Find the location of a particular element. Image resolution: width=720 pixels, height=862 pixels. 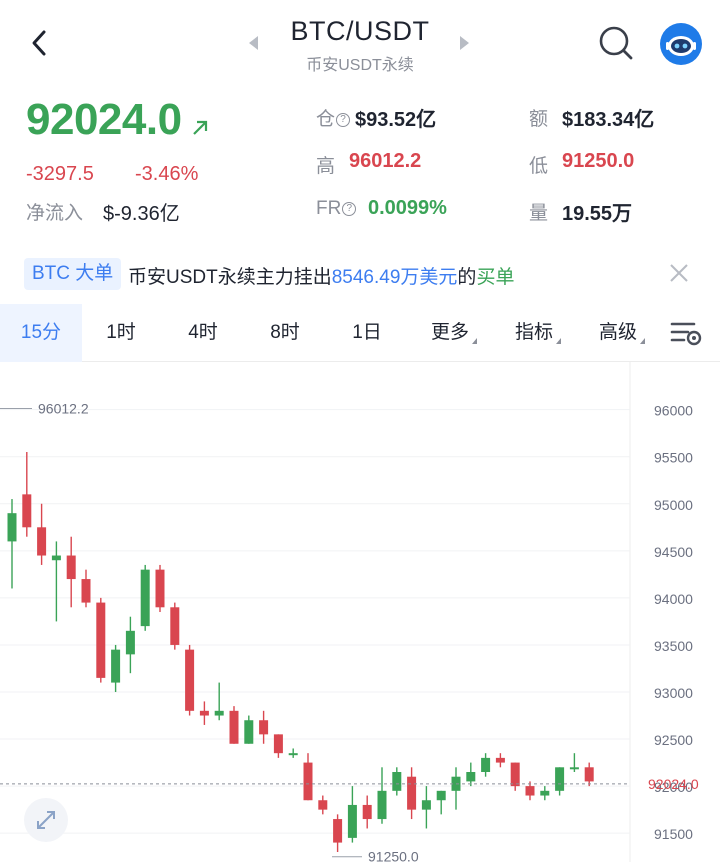

next-symbol-icon is located at coordinates (465, 43).